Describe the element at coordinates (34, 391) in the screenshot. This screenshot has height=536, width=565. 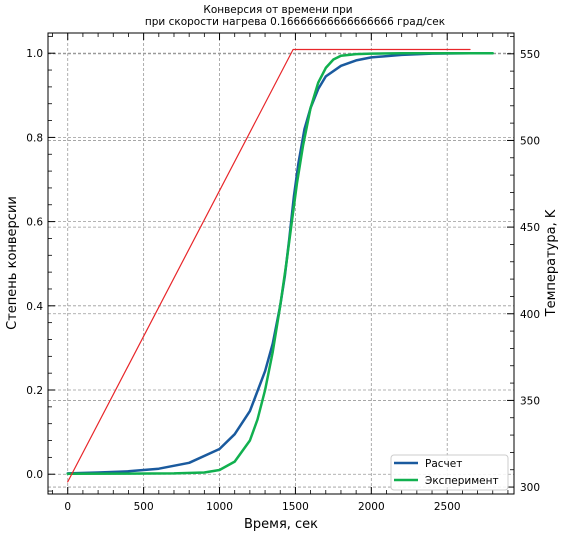
I see `y-tick-label: 0.2` at that location.